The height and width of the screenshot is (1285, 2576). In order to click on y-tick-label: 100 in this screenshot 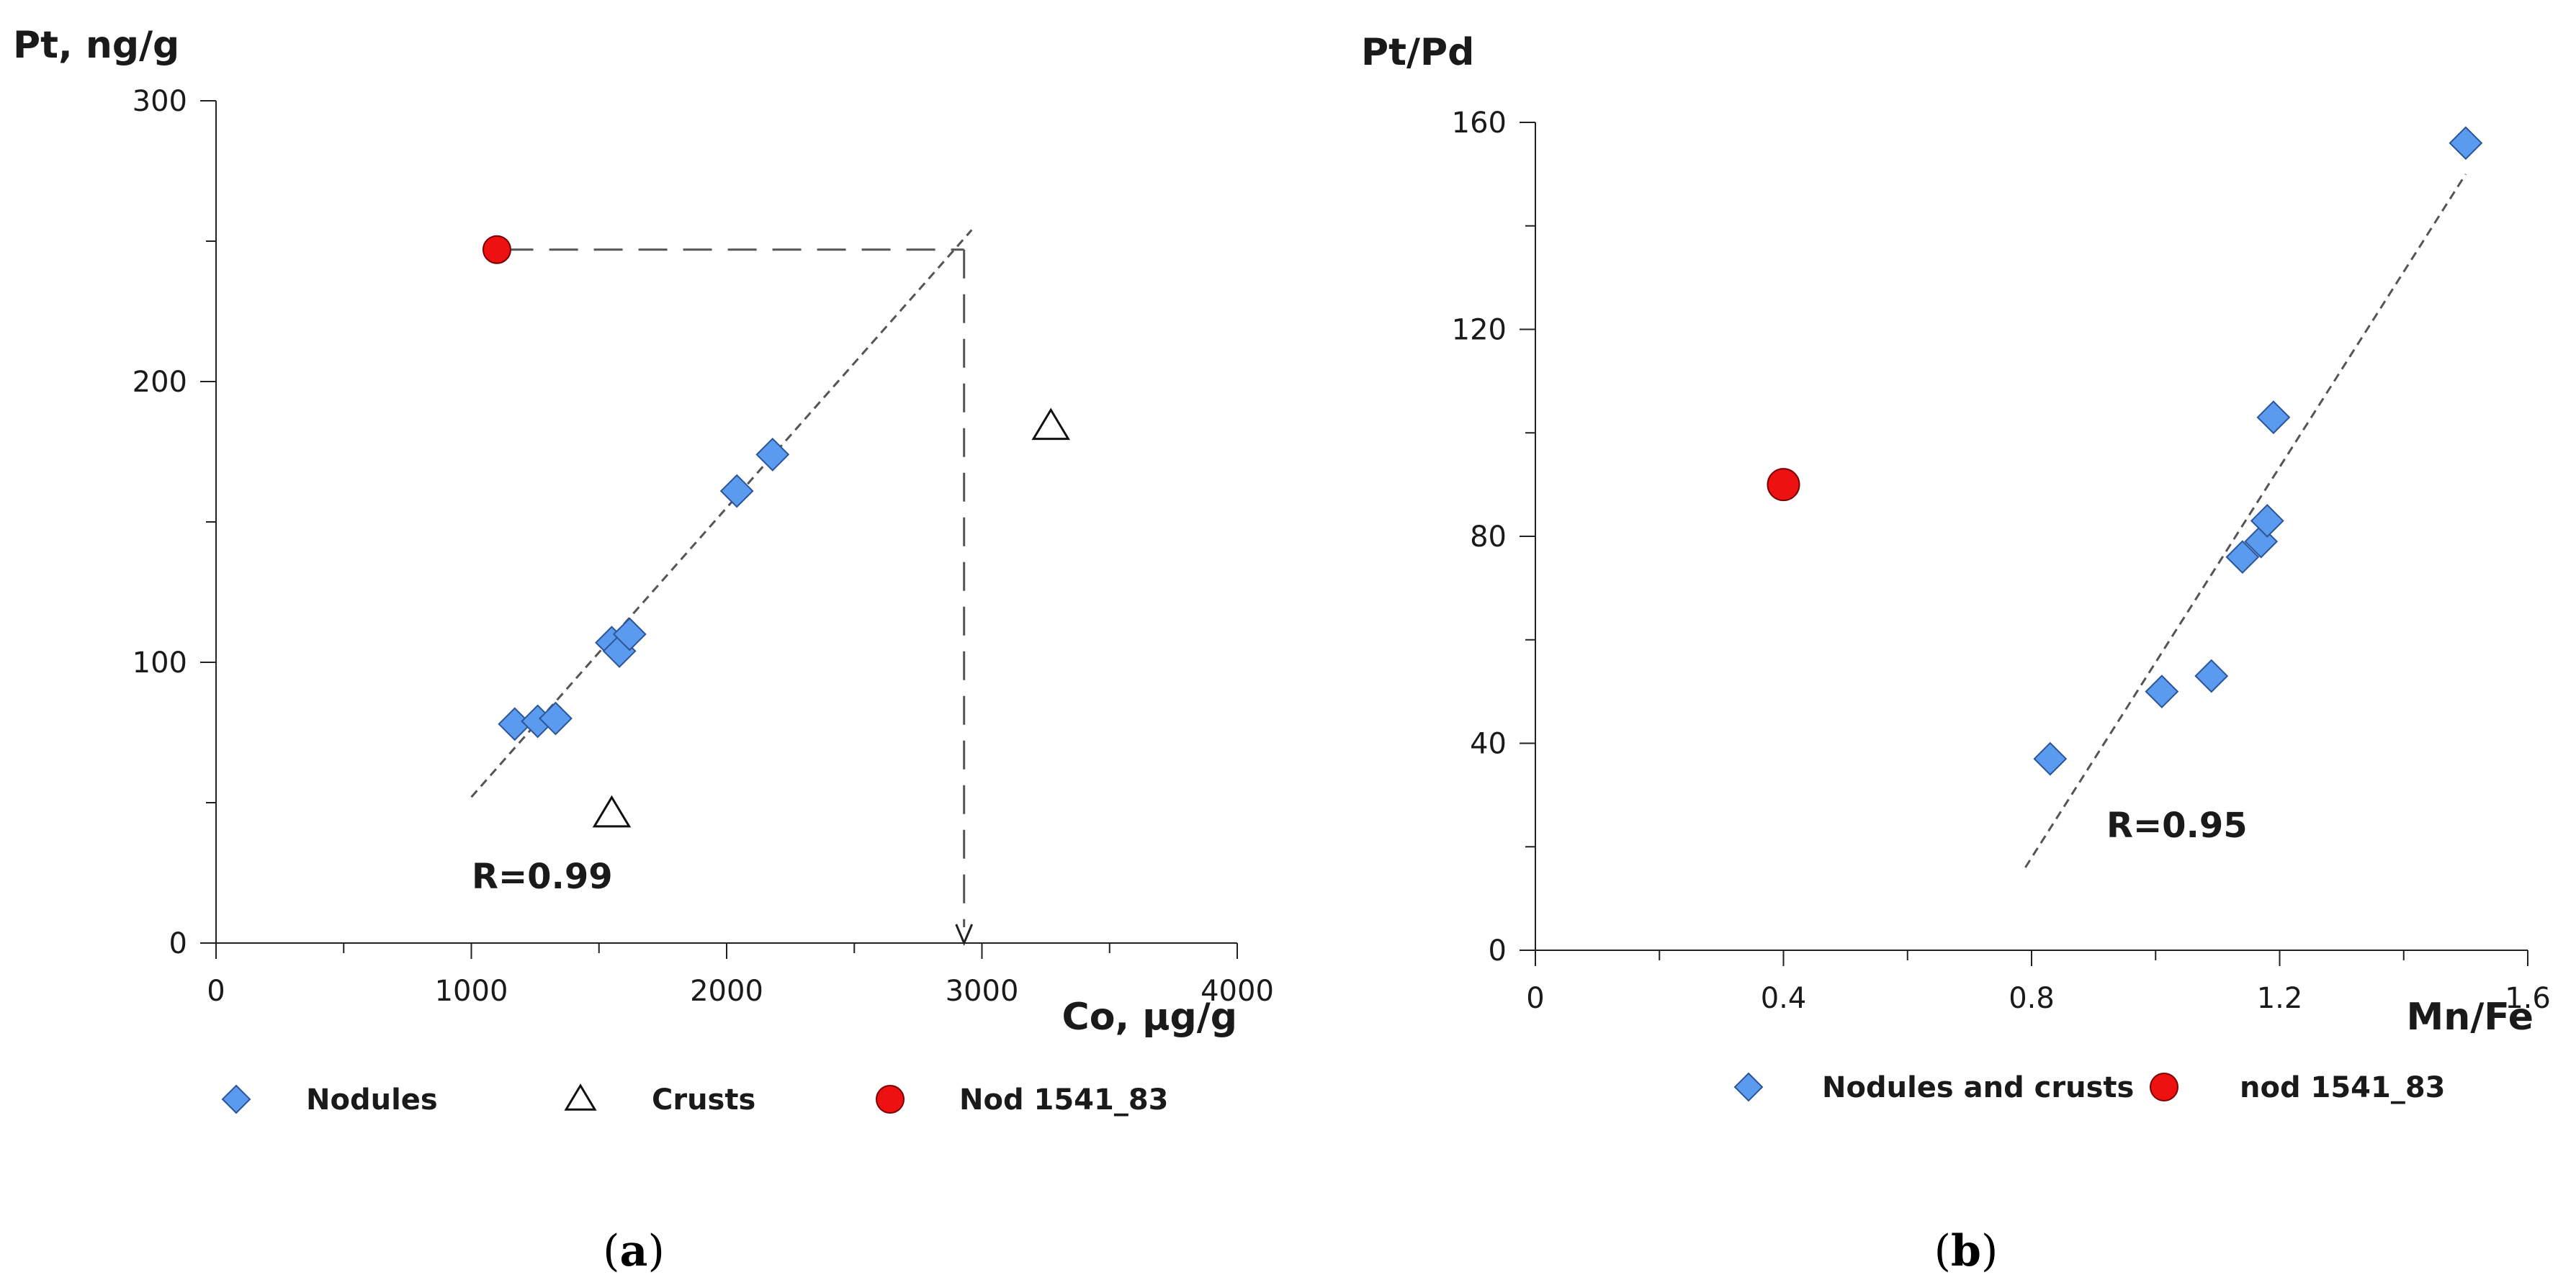, I will do `click(160, 663)`.